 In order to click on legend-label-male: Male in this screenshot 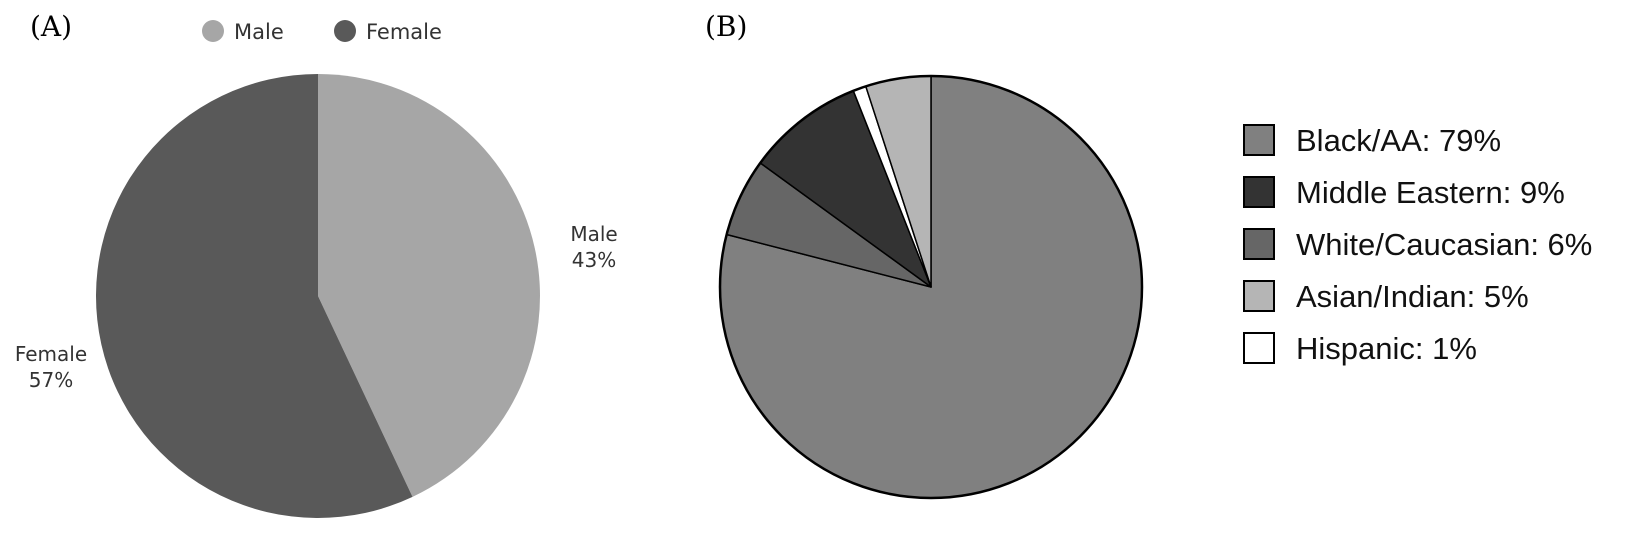, I will do `click(259, 32)`.